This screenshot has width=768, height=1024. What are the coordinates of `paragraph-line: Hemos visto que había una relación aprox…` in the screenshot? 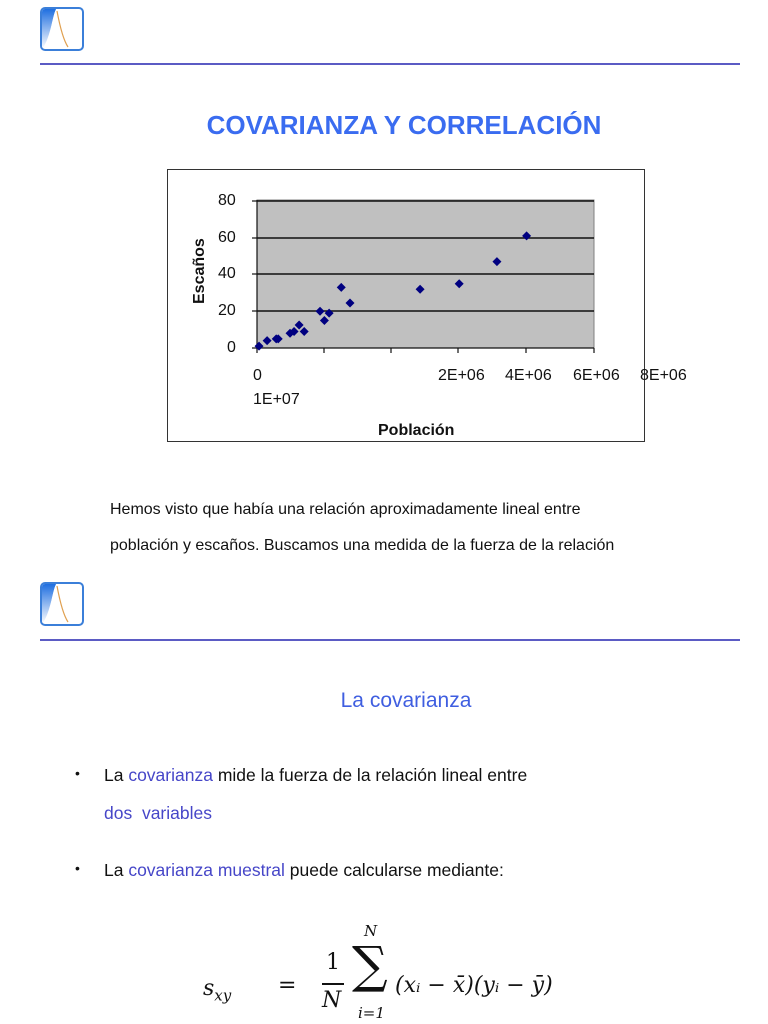 It's located at (345, 509).